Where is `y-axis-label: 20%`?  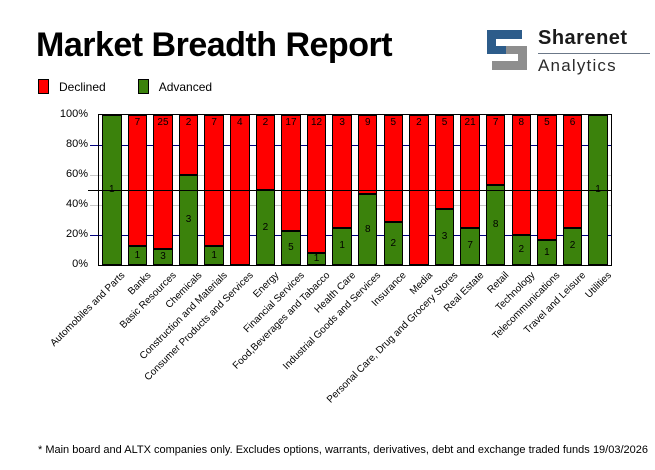 y-axis-label: 20% is located at coordinates (76, 234).